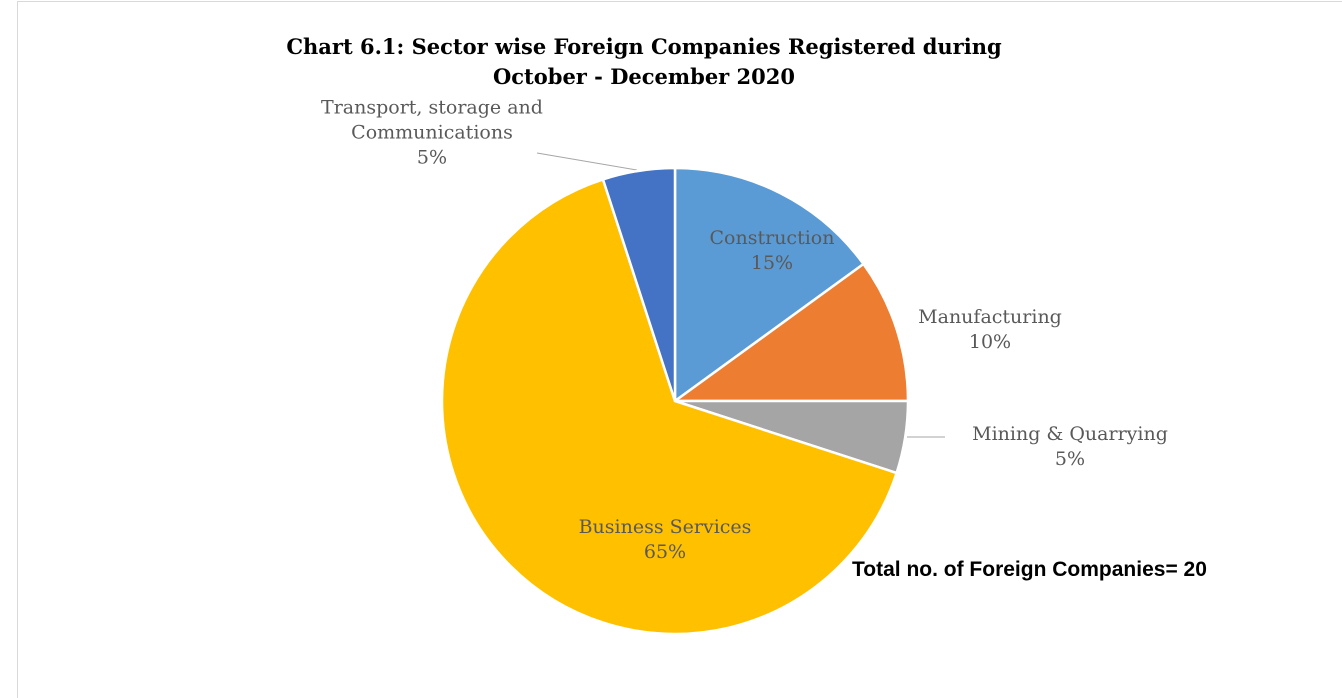  Describe the element at coordinates (1070, 434) in the screenshot. I see `category-label: Mining & Quarrying` at that location.